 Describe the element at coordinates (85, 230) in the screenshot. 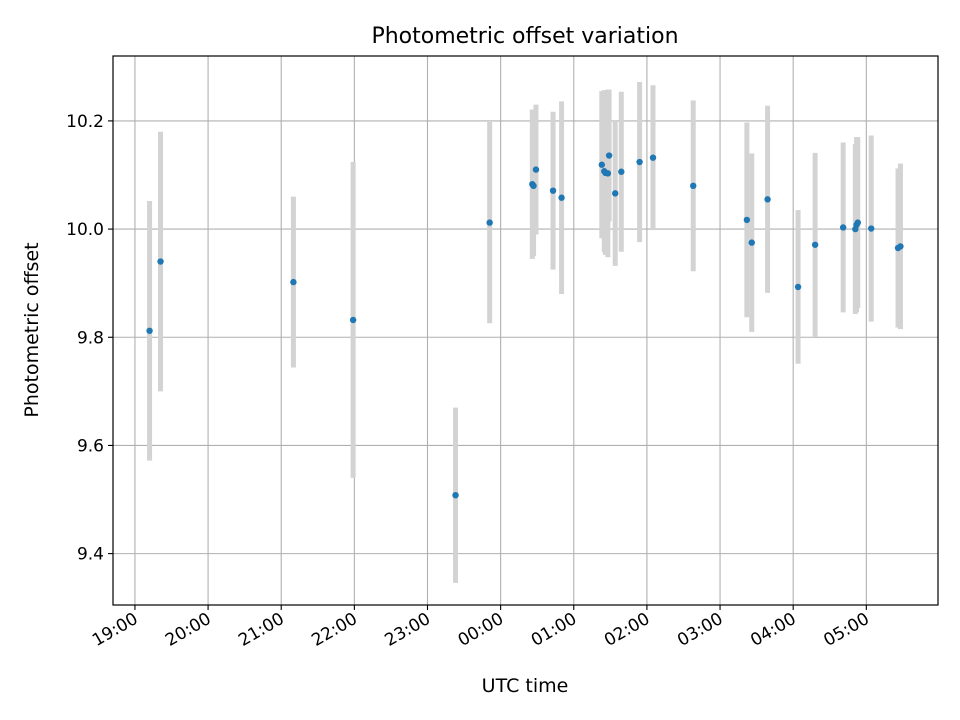

I see `y-tick-label: 10.0` at that location.